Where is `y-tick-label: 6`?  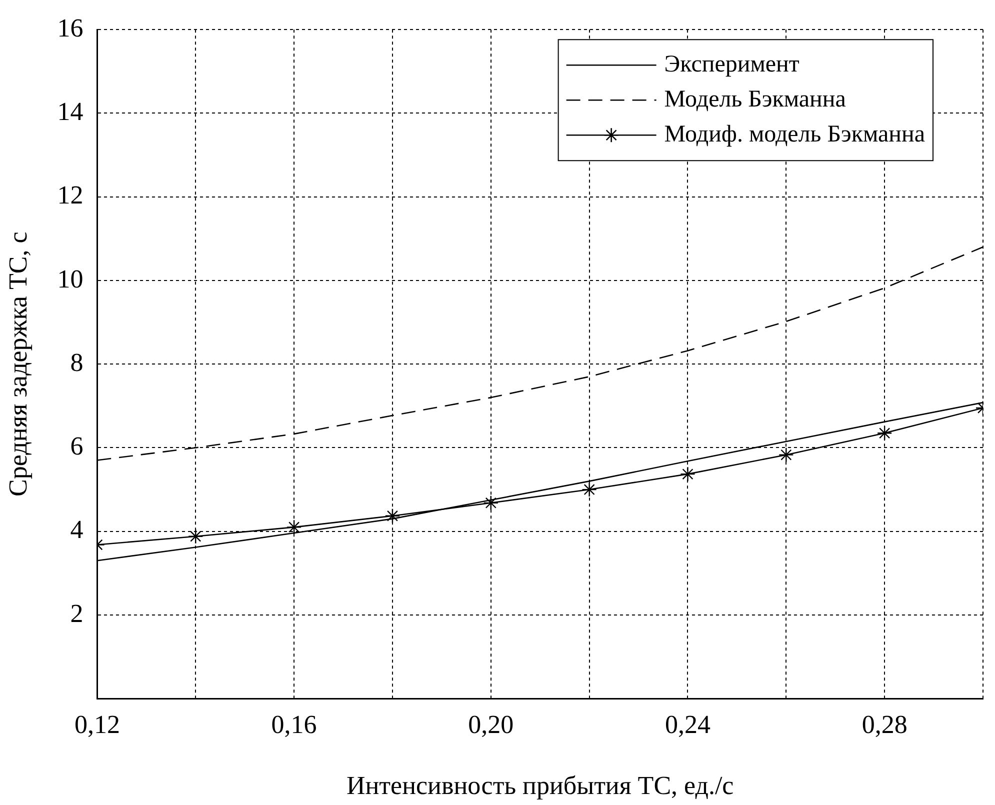 y-tick-label: 6 is located at coordinates (77, 446).